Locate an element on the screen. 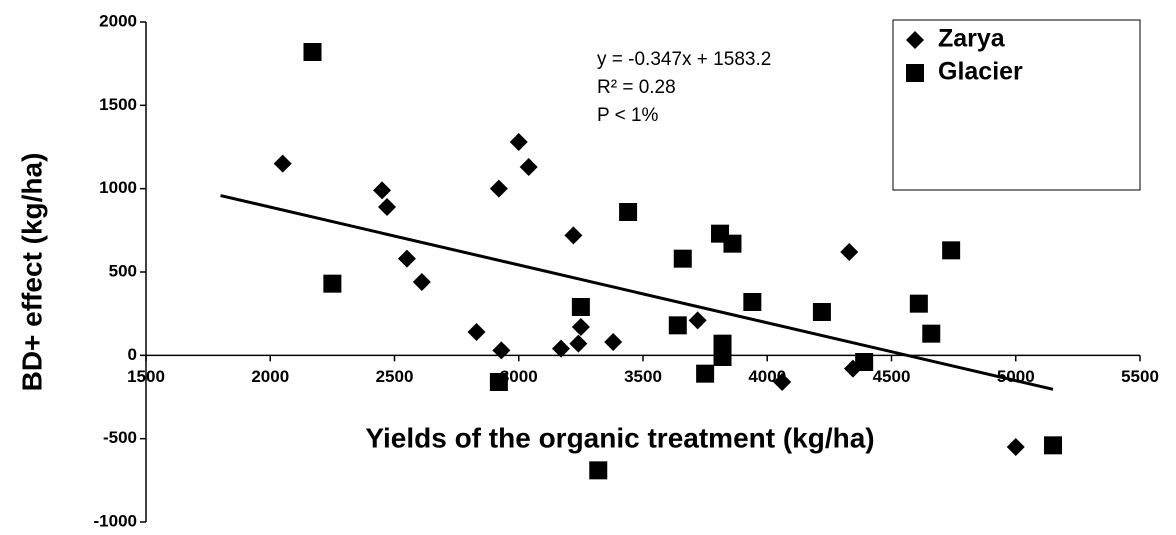  legend-label: Zarya is located at coordinates (972, 39).